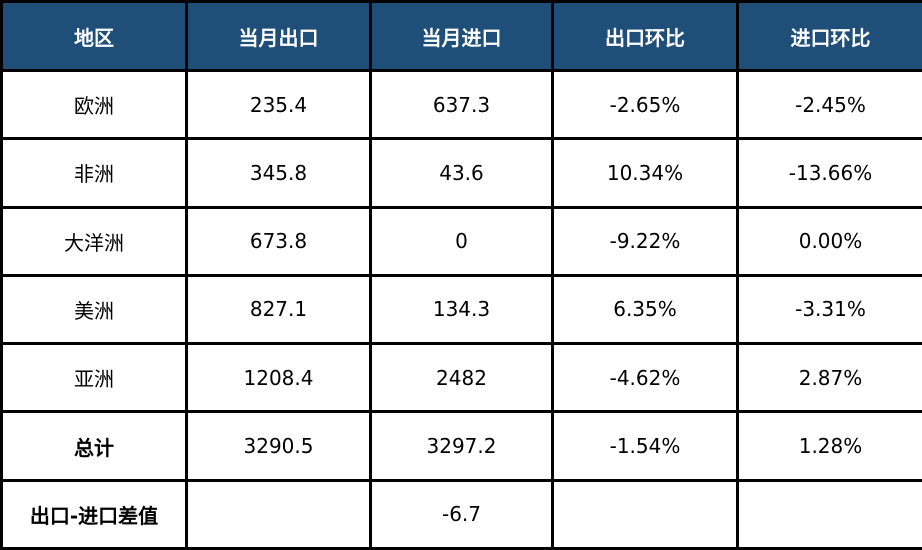  I want to click on header-cell: 地区, so click(94, 36).